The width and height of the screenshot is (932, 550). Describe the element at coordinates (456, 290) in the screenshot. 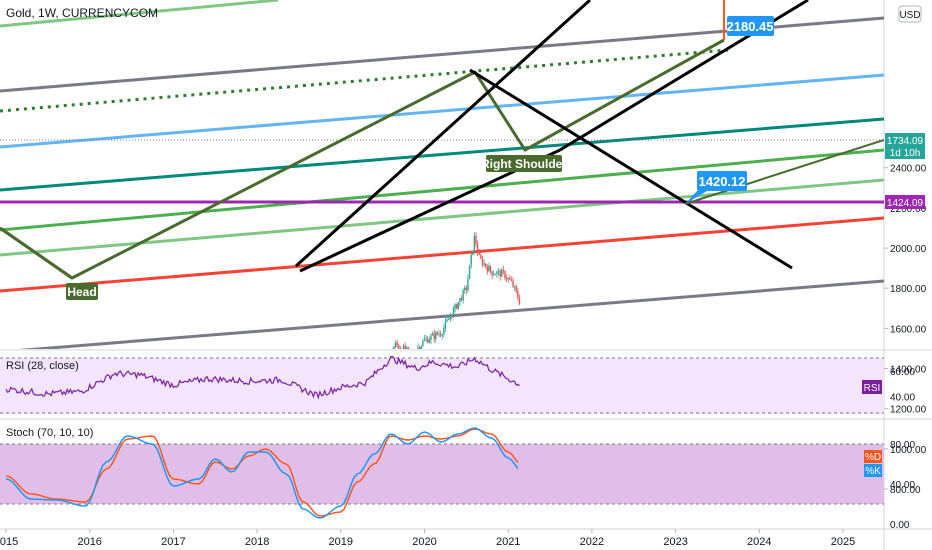

I see `candles-layer` at that location.